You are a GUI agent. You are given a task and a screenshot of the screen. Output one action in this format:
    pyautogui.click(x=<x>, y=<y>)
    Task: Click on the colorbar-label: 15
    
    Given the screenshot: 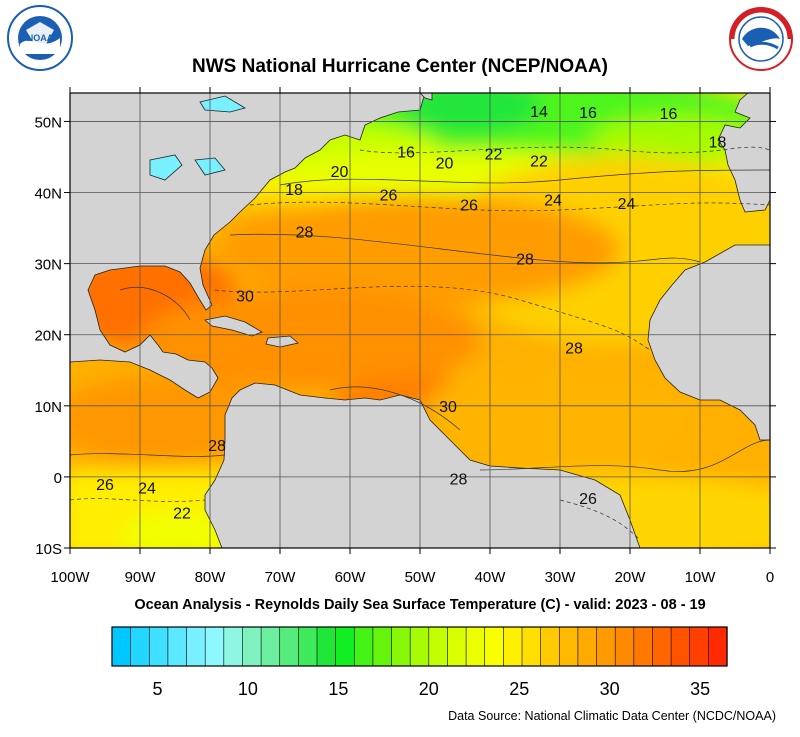 What is the action you would take?
    pyautogui.click(x=338, y=689)
    